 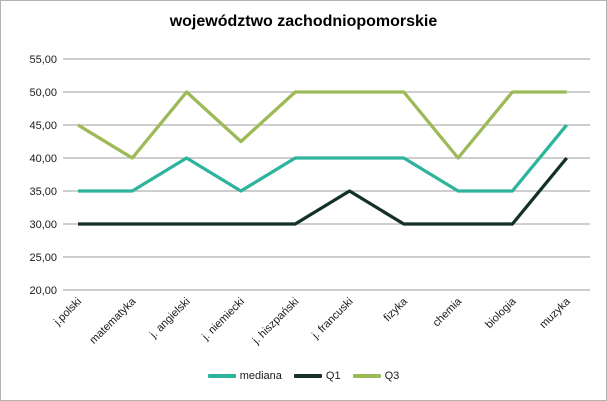 What do you see at coordinates (113, 320) in the screenshot?
I see `x-axis-label: matematyka` at bounding box center [113, 320].